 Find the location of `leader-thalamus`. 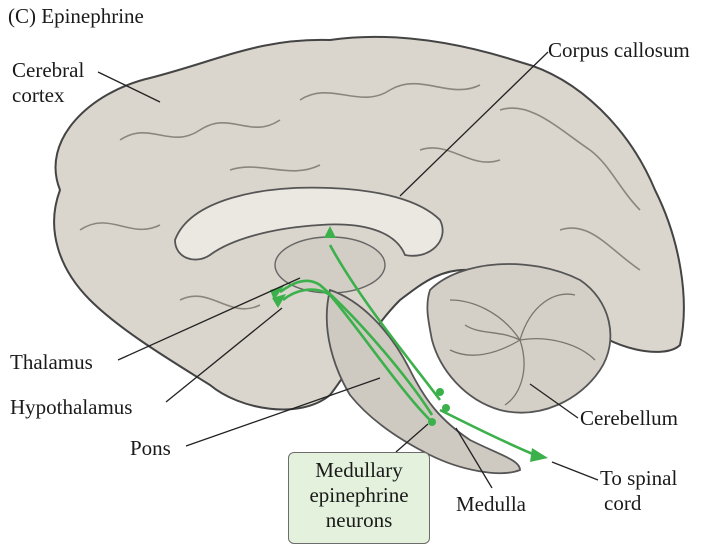

leader-thalamus is located at coordinates (209, 319).